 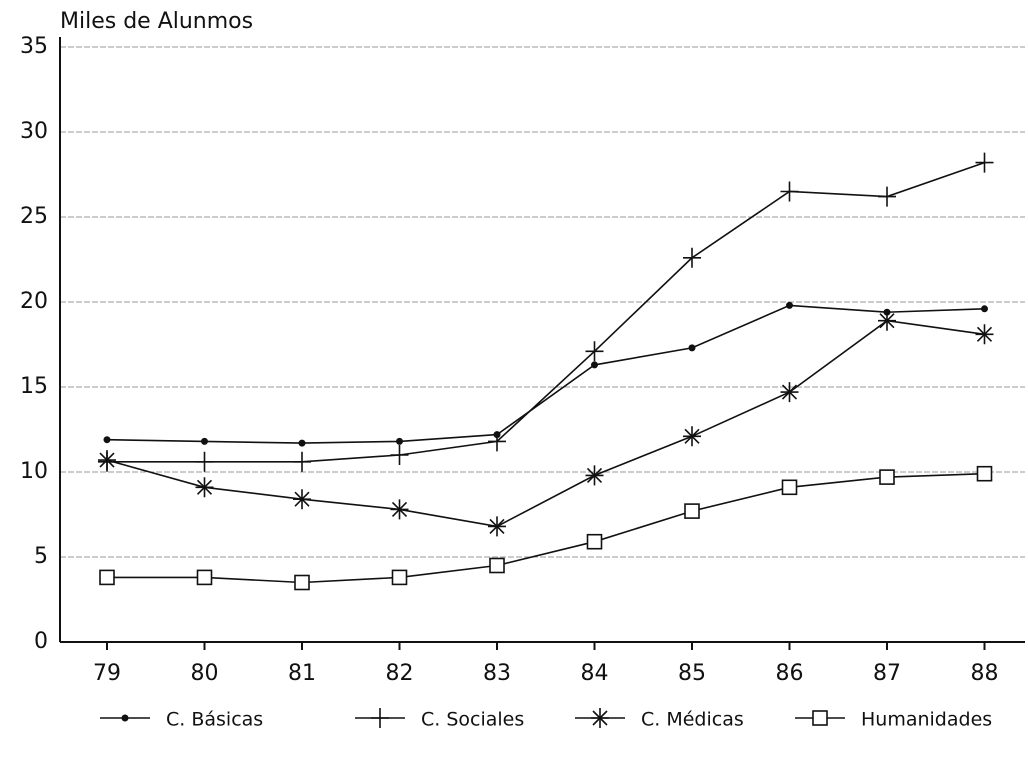 I want to click on y-tick-label: 35, so click(x=34, y=46).